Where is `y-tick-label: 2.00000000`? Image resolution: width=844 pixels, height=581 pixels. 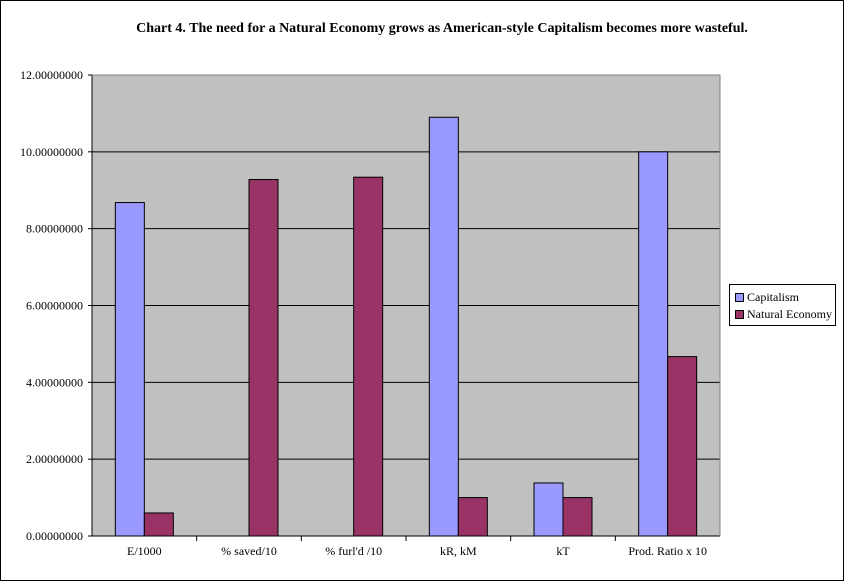
y-tick-label: 2.00000000 is located at coordinates (54, 459).